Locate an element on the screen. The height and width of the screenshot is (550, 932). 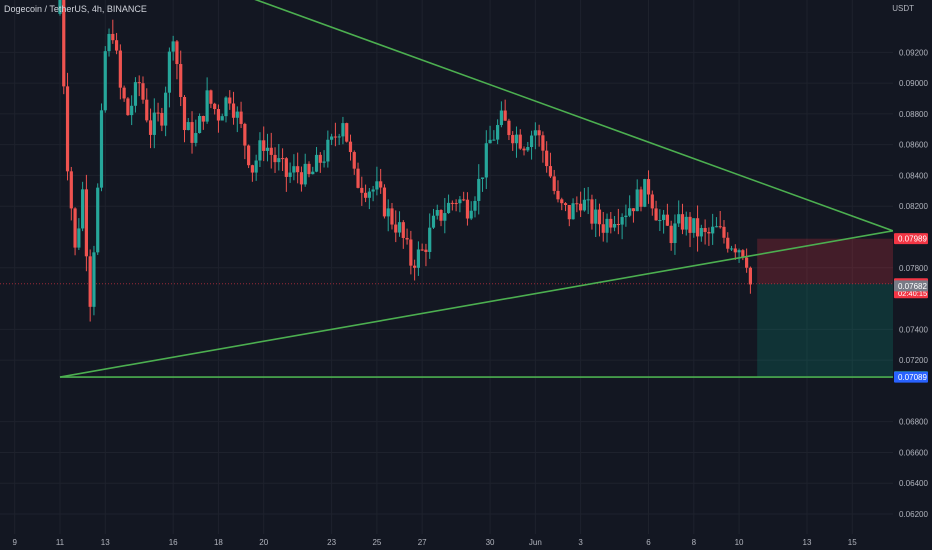
price-tick-label: 0.08600 is located at coordinates (913, 145).